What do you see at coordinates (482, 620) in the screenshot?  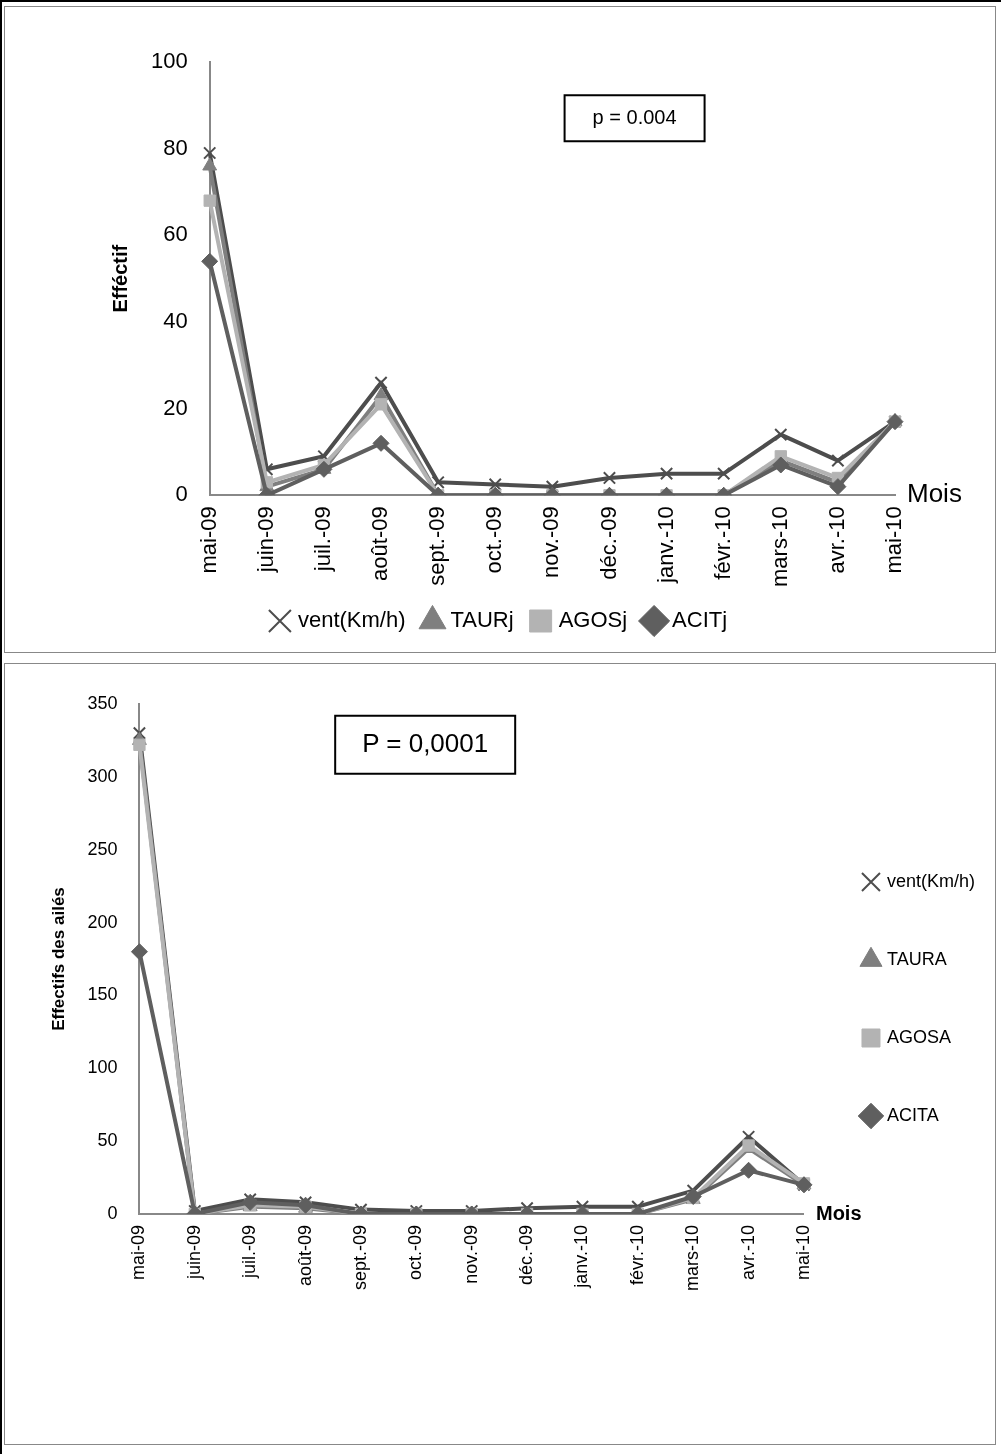 I see `legend-label: TAURj` at bounding box center [482, 620].